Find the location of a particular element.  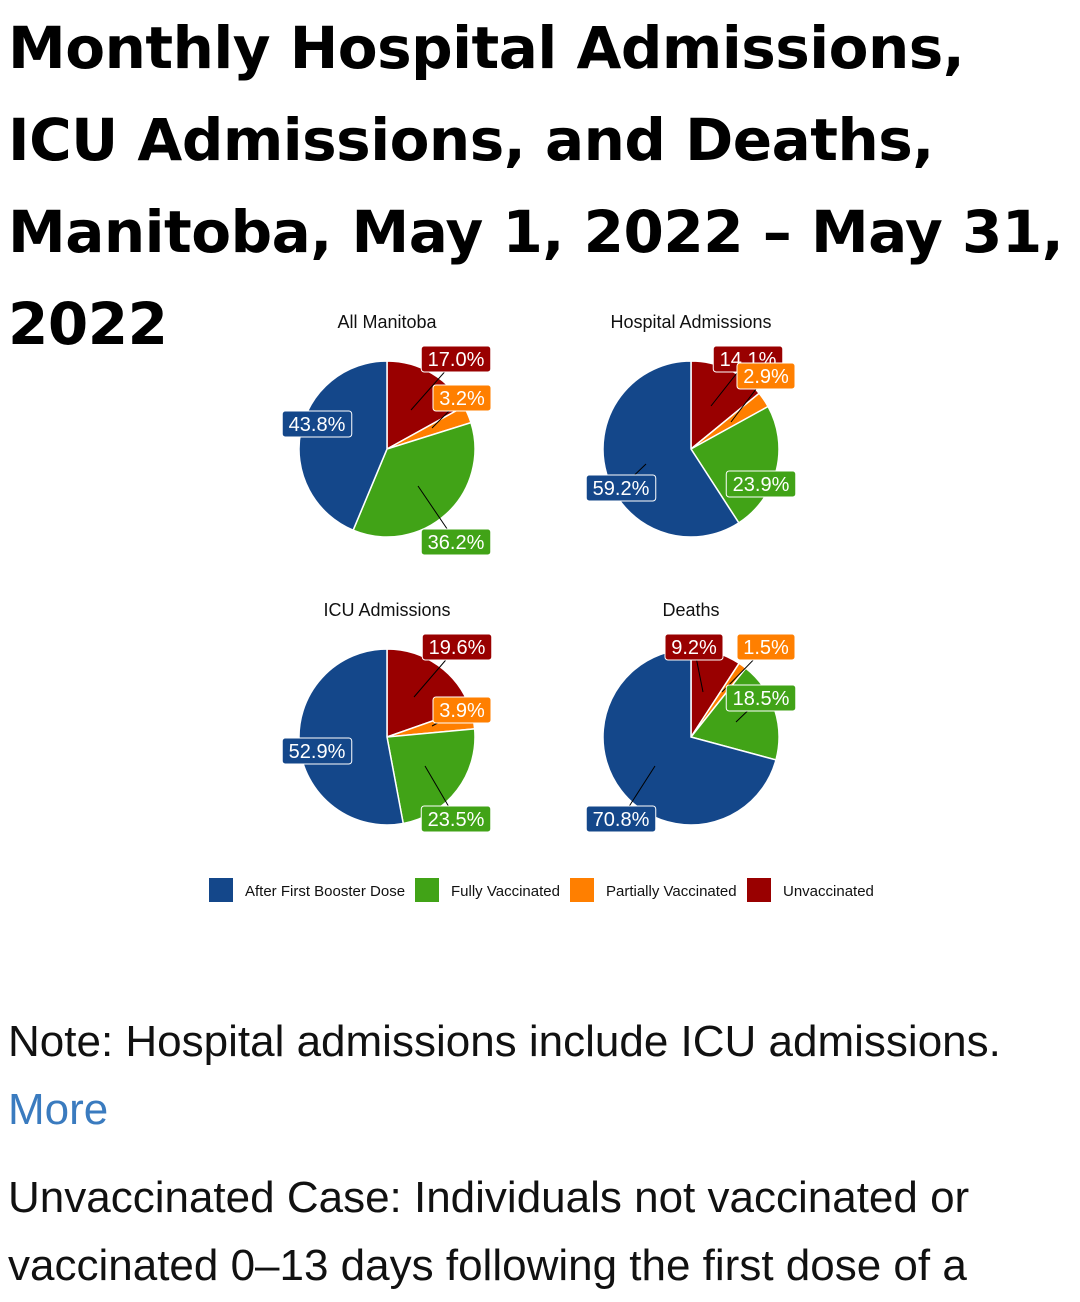

data-label-text: 70.8% is located at coordinates (621, 820).